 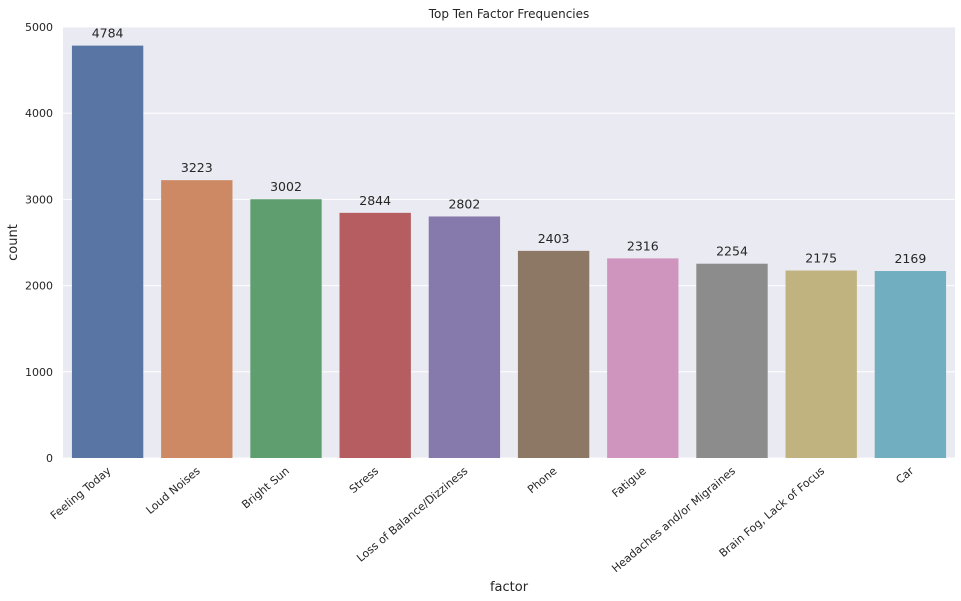 I want to click on data-label: 4784, so click(x=108, y=33).